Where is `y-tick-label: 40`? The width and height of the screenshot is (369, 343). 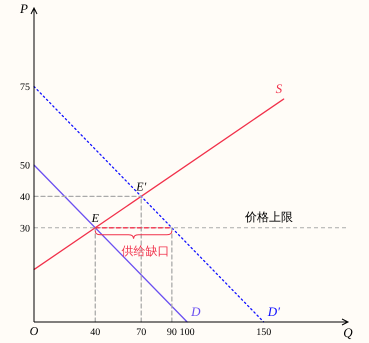
y-tick-label: 40 is located at coordinates (25, 197).